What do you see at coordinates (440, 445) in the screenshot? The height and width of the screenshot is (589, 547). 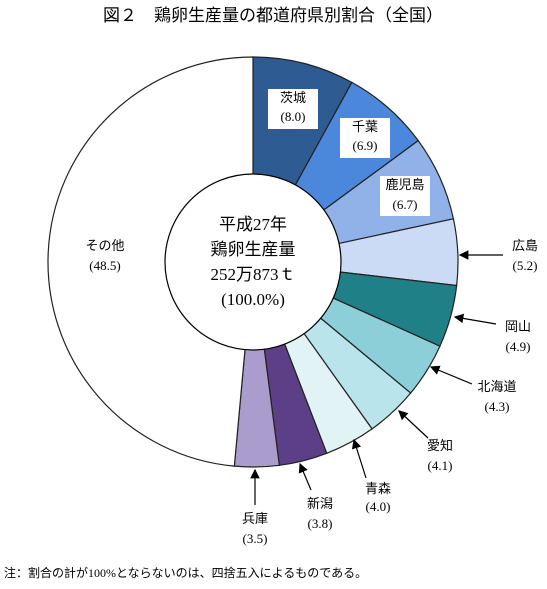 I see `slice-label: 愛知` at bounding box center [440, 445].